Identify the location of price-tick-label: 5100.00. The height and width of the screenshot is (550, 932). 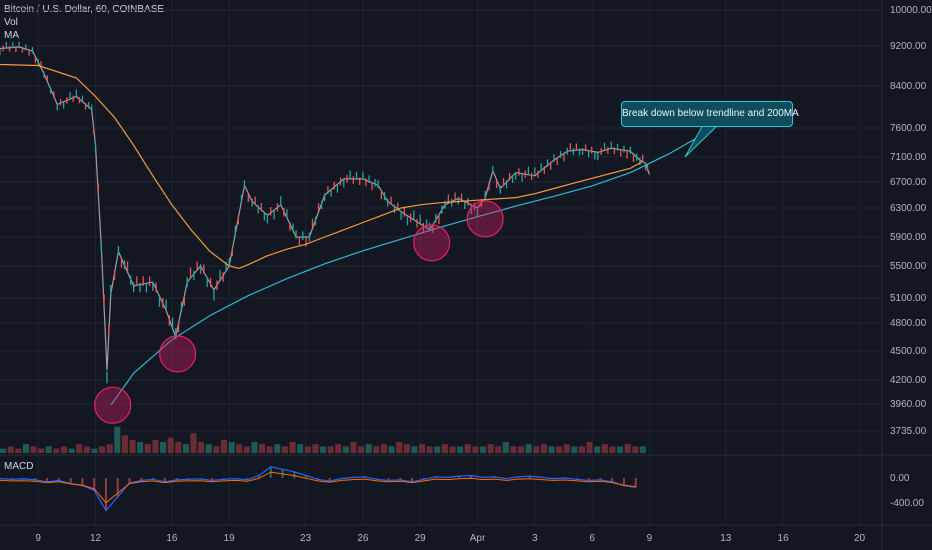
(908, 298).